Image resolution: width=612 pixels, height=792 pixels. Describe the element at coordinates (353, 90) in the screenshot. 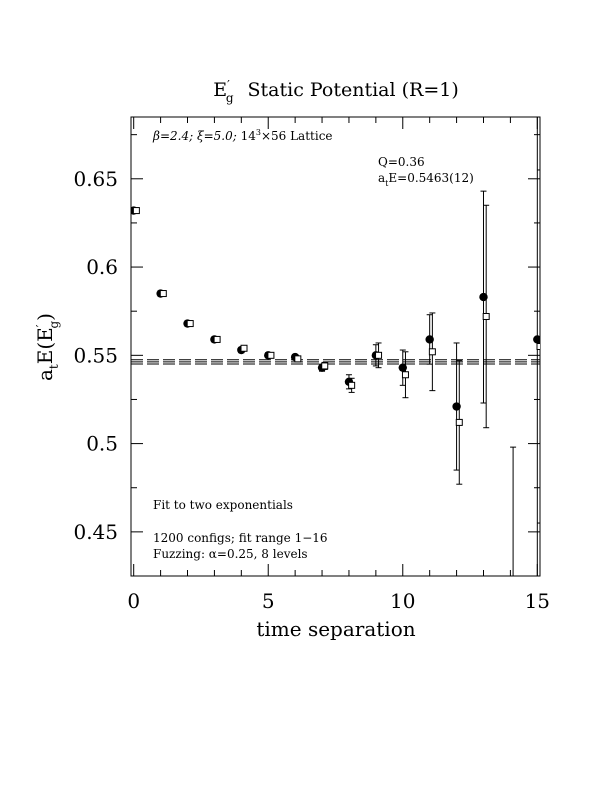

I see `title-rest: Static Potential (R=1)` at that location.